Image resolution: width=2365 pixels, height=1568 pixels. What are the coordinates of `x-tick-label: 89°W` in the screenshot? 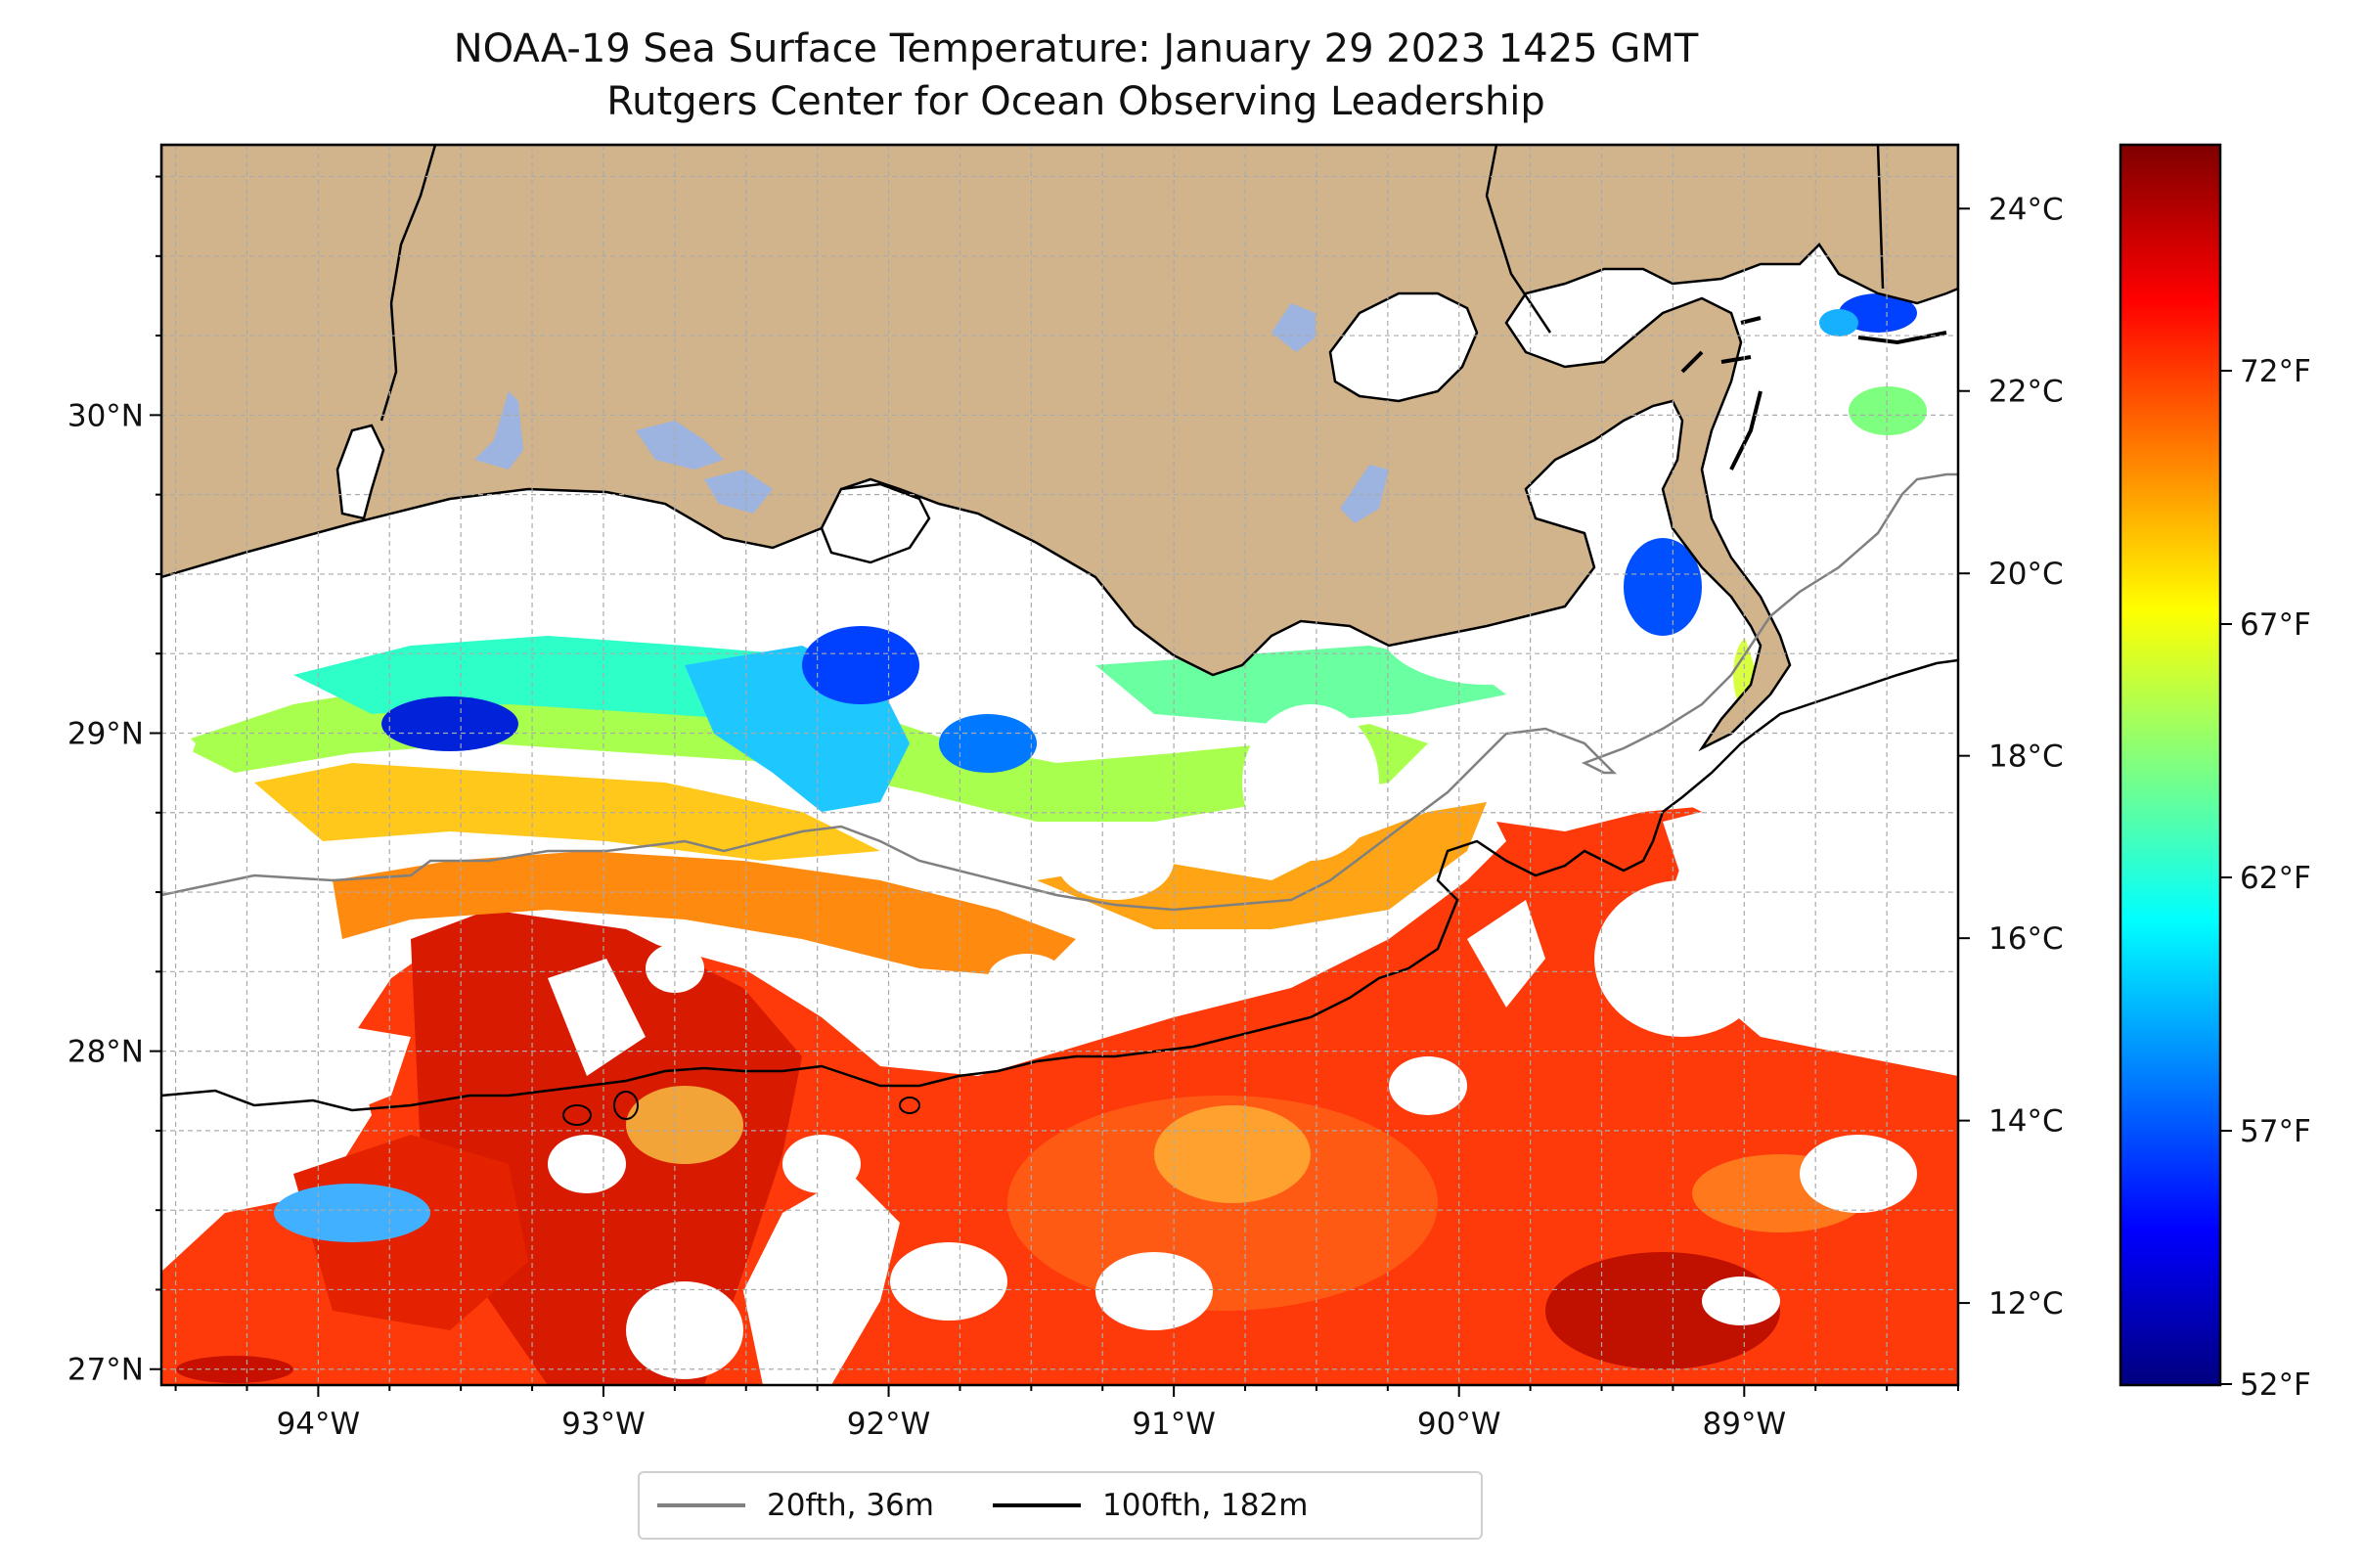 It's located at (1745, 1424).